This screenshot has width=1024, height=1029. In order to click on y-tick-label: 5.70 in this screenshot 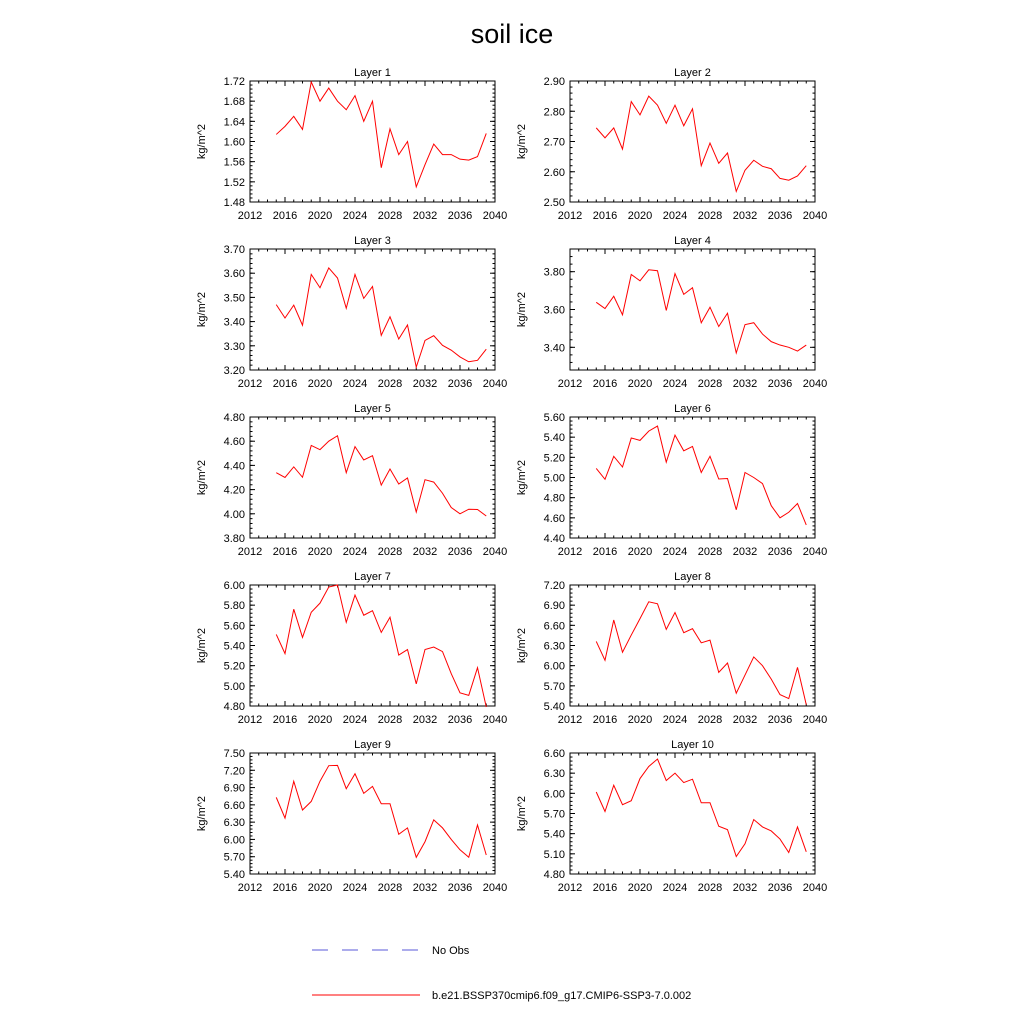, I will do `click(554, 687)`.